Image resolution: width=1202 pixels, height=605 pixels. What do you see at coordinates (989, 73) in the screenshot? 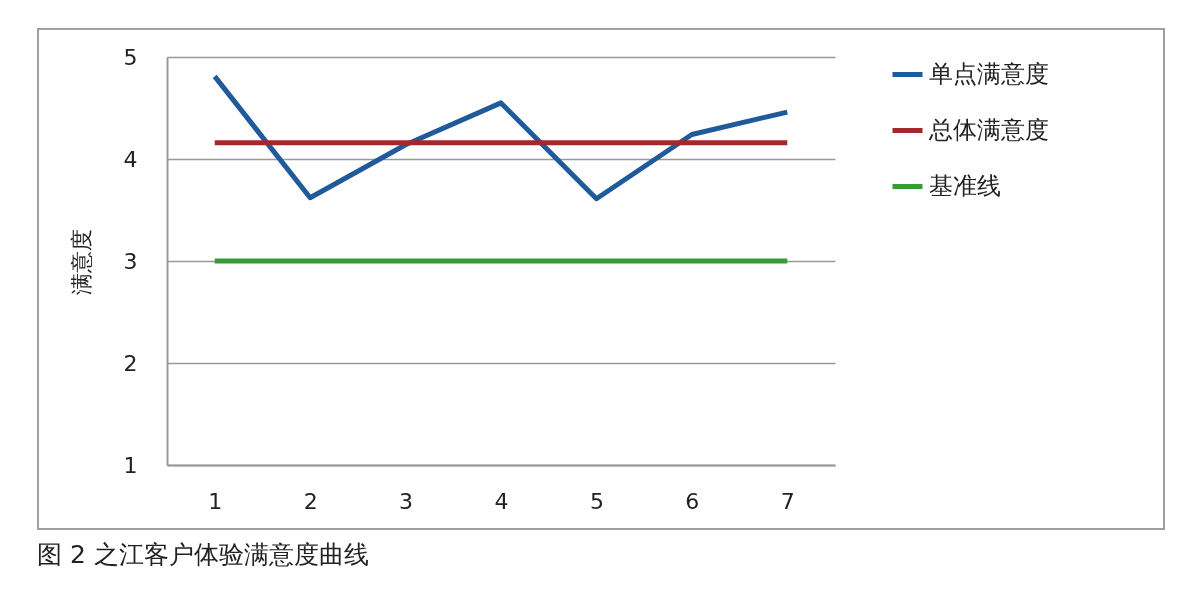
I see `legend-label: 单点满意度` at bounding box center [989, 73].